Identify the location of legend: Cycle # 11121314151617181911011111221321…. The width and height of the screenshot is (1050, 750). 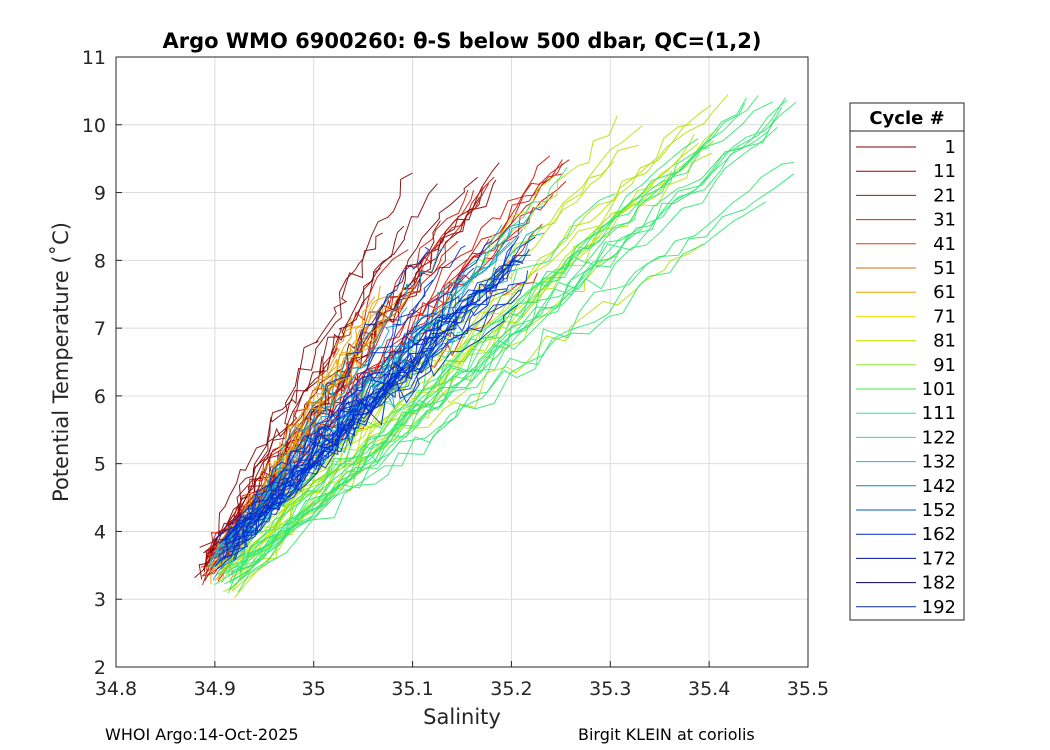
(907, 361).